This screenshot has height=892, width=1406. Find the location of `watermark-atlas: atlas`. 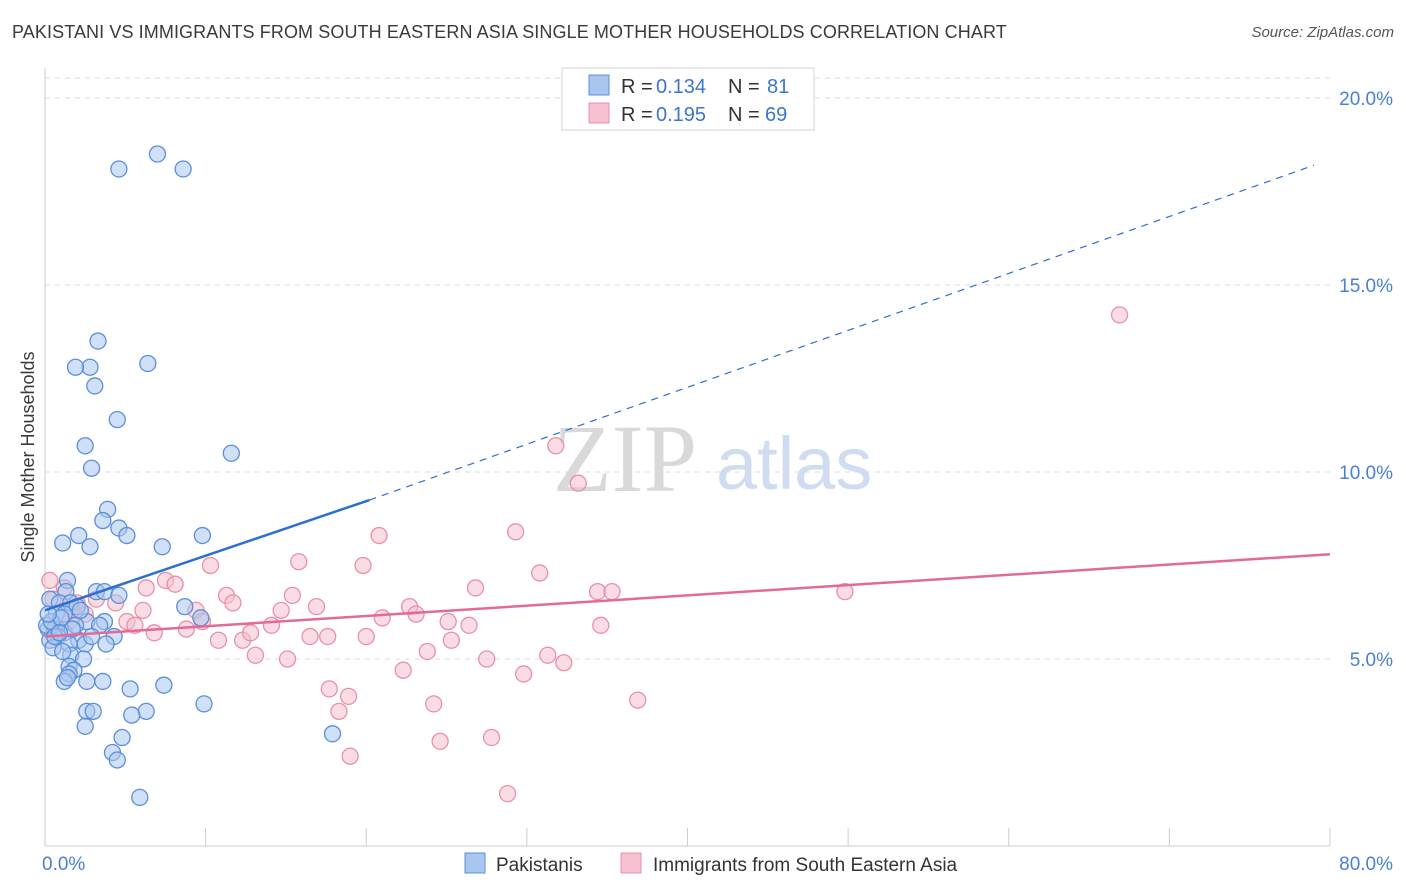

watermark-atlas: atlas is located at coordinates (794, 463).